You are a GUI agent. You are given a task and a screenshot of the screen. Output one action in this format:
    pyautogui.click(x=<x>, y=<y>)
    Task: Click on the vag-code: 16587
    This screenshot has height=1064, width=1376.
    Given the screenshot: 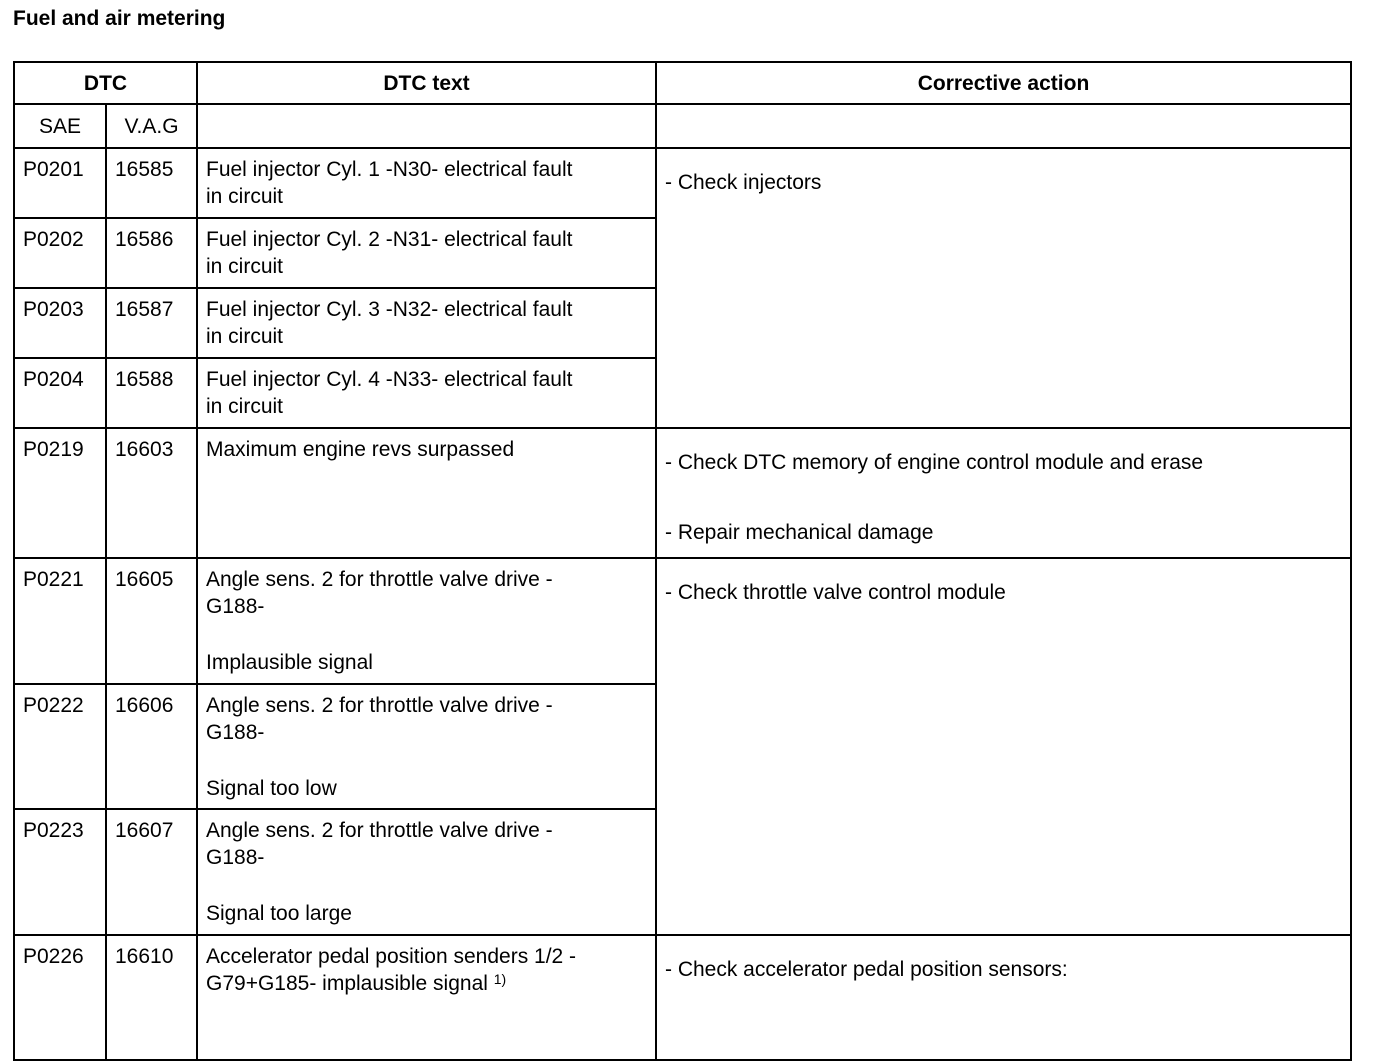 What is the action you would take?
    pyautogui.click(x=151, y=323)
    